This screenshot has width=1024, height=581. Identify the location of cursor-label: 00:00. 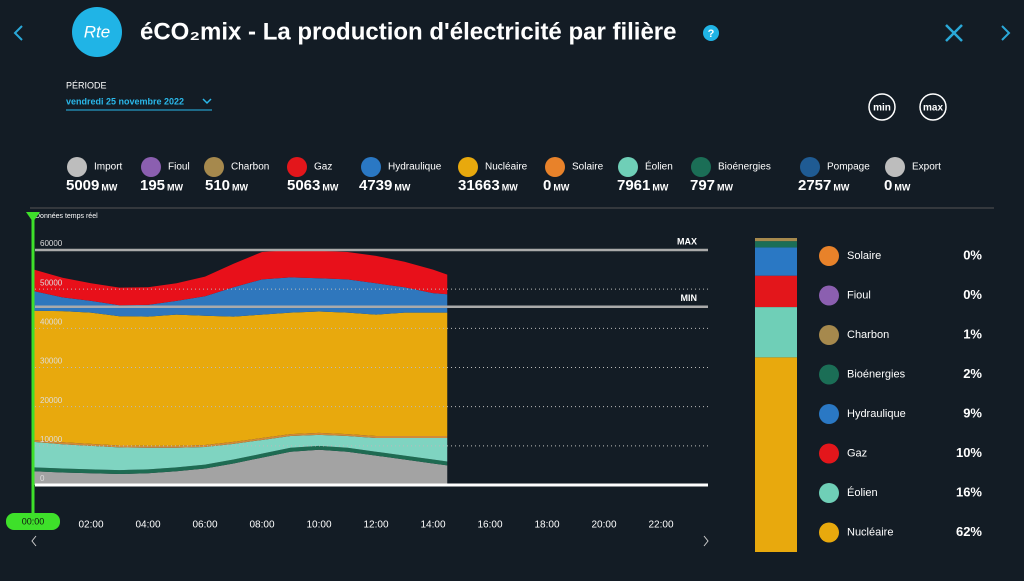
(33, 521).